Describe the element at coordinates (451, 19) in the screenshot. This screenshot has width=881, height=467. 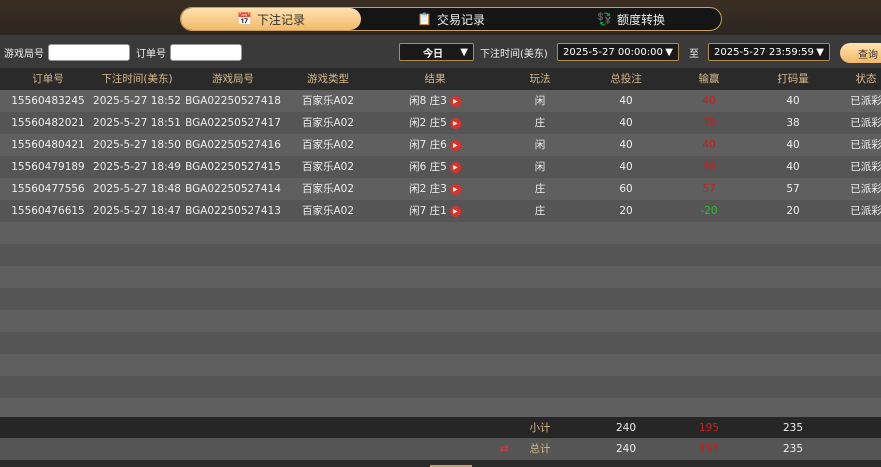
I see `tab-transaction-records: 📋 交易记录` at that location.